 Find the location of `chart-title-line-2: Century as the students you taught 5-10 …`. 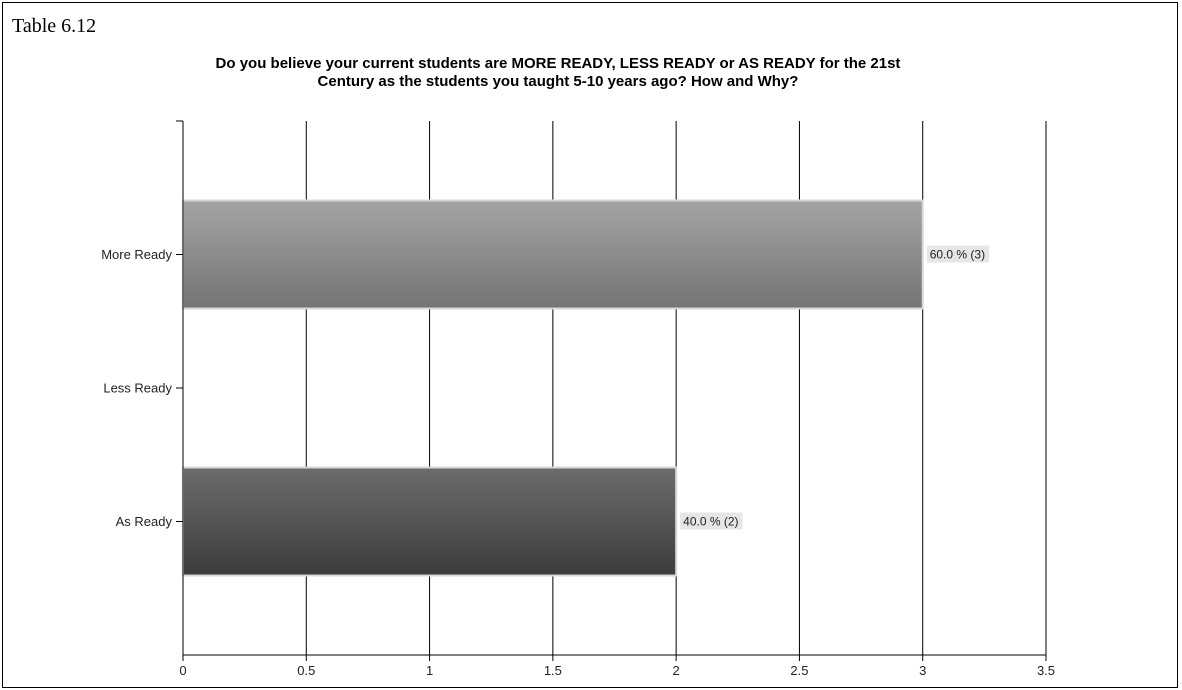

chart-title-line-2: Century as the students you taught 5-10 … is located at coordinates (558, 81).